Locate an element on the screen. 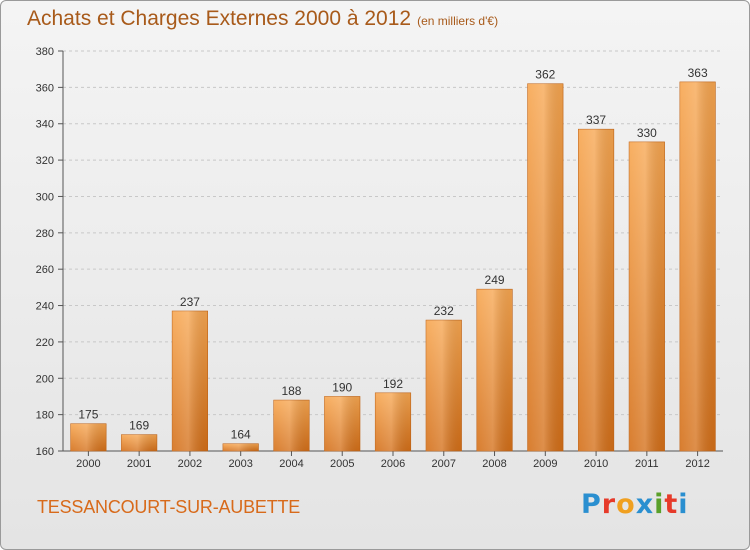  bar-value-label: 175 is located at coordinates (88, 415).